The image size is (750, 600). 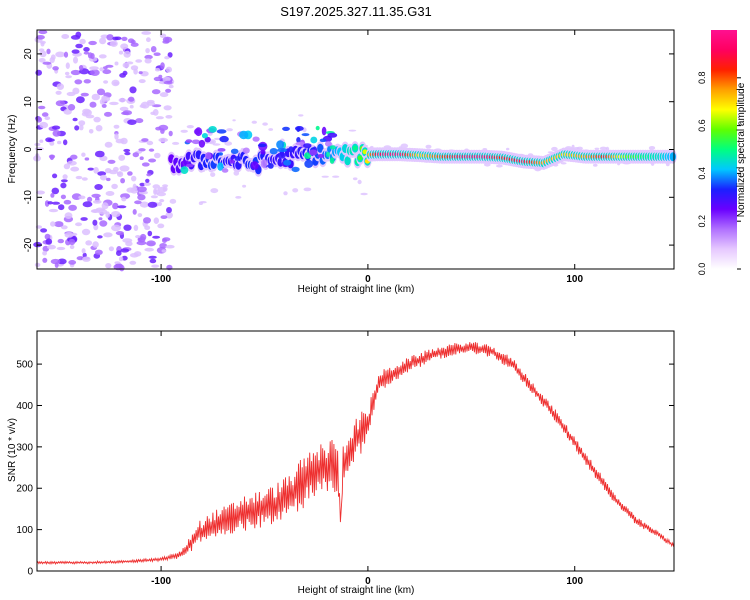 What do you see at coordinates (28, 197) in the screenshot?
I see `y-tick-label: -10` at bounding box center [28, 197].